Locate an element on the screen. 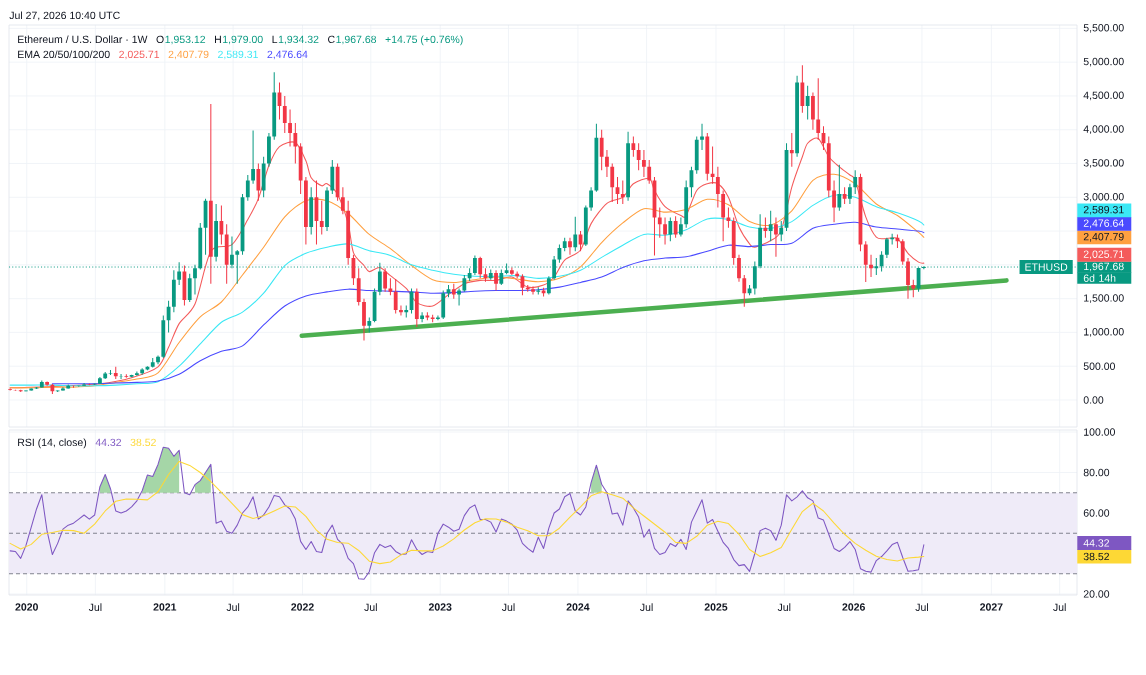  annotation: 44.32 is located at coordinates (108, 442).